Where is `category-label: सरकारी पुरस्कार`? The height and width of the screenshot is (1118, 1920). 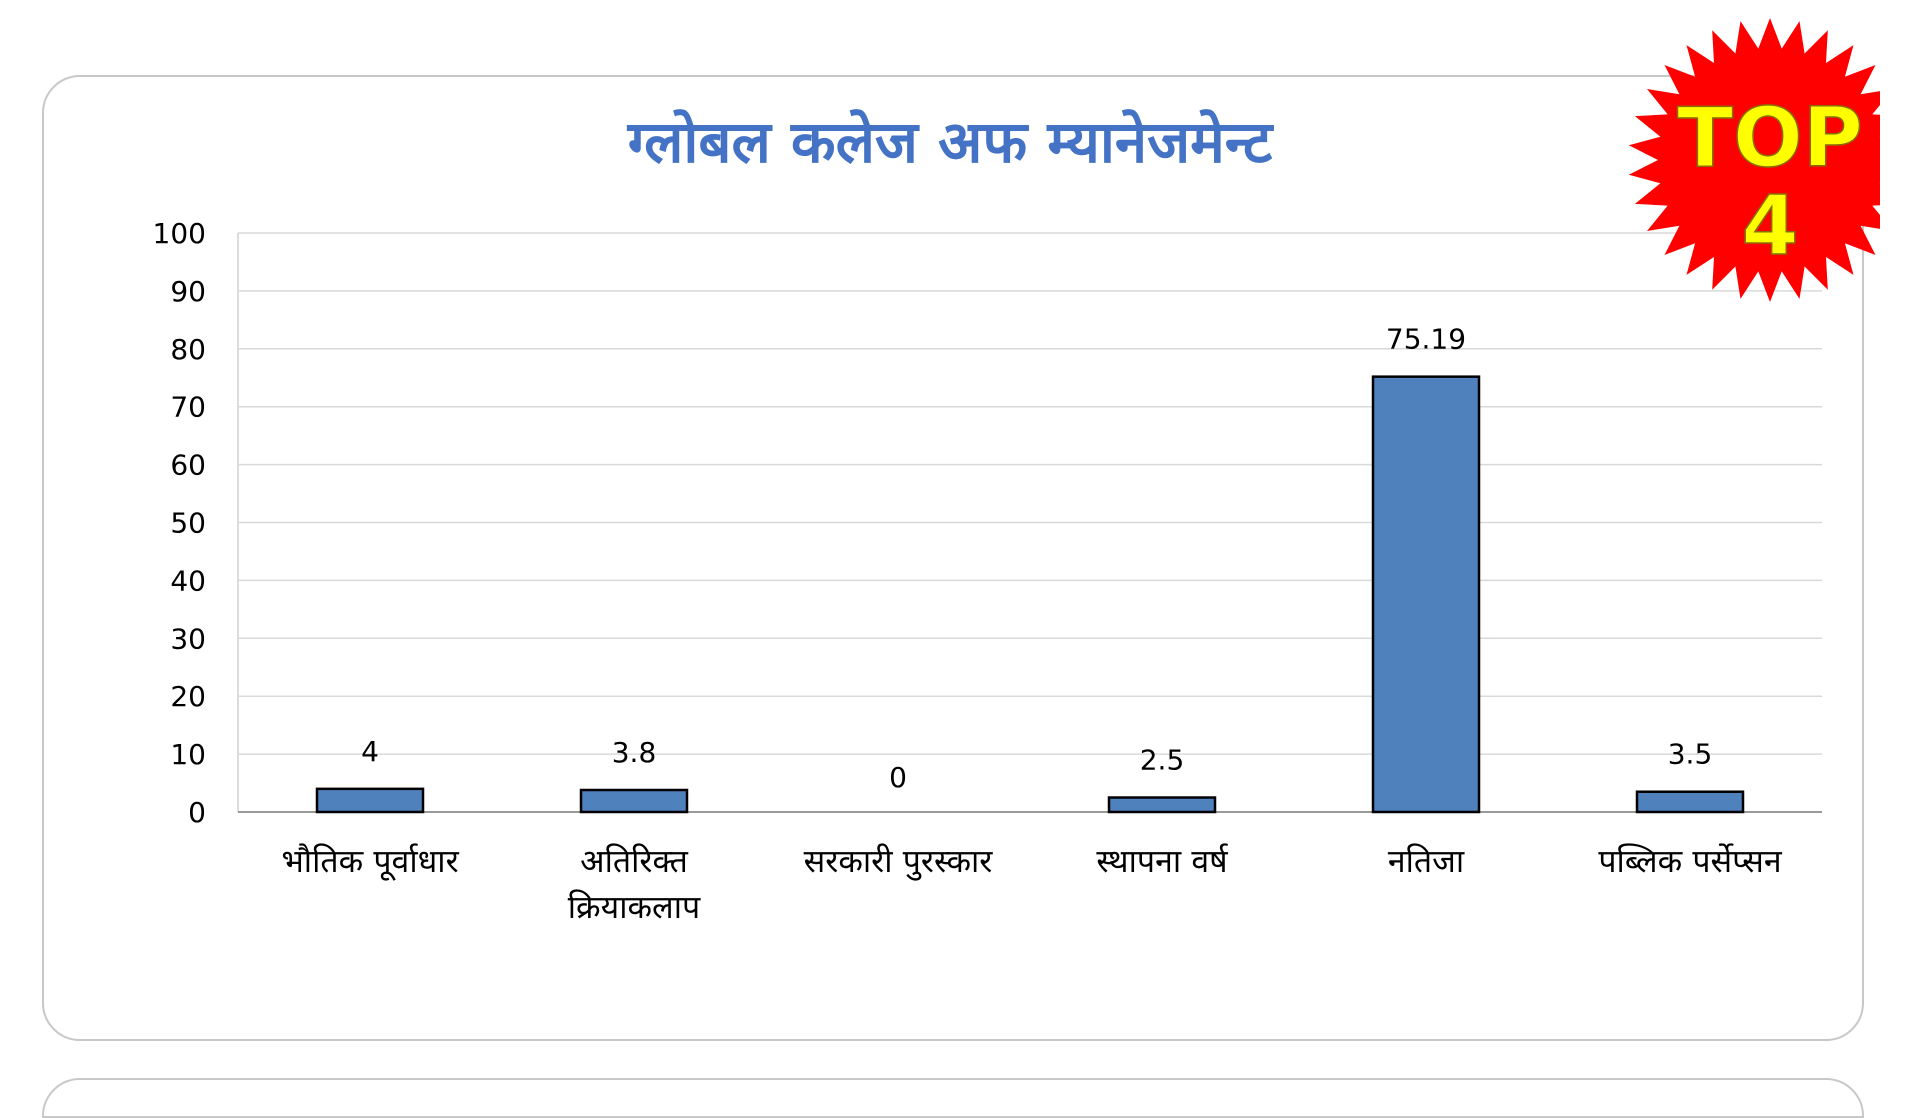
category-label: सरकारी पुरस्कार is located at coordinates (899, 861).